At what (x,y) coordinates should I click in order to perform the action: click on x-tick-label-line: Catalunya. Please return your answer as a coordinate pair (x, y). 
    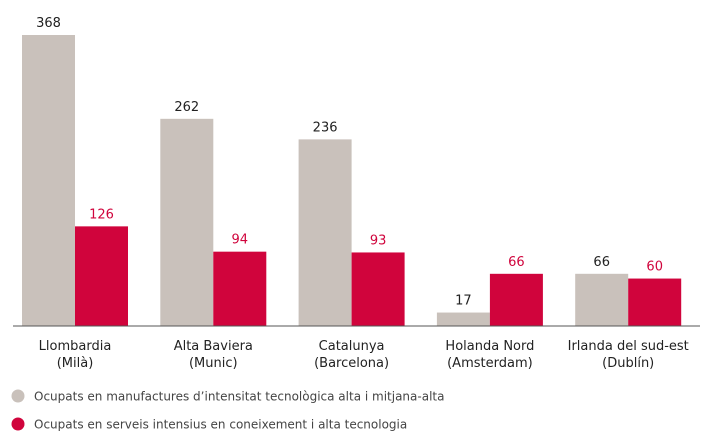
    Looking at the image, I should click on (352, 346).